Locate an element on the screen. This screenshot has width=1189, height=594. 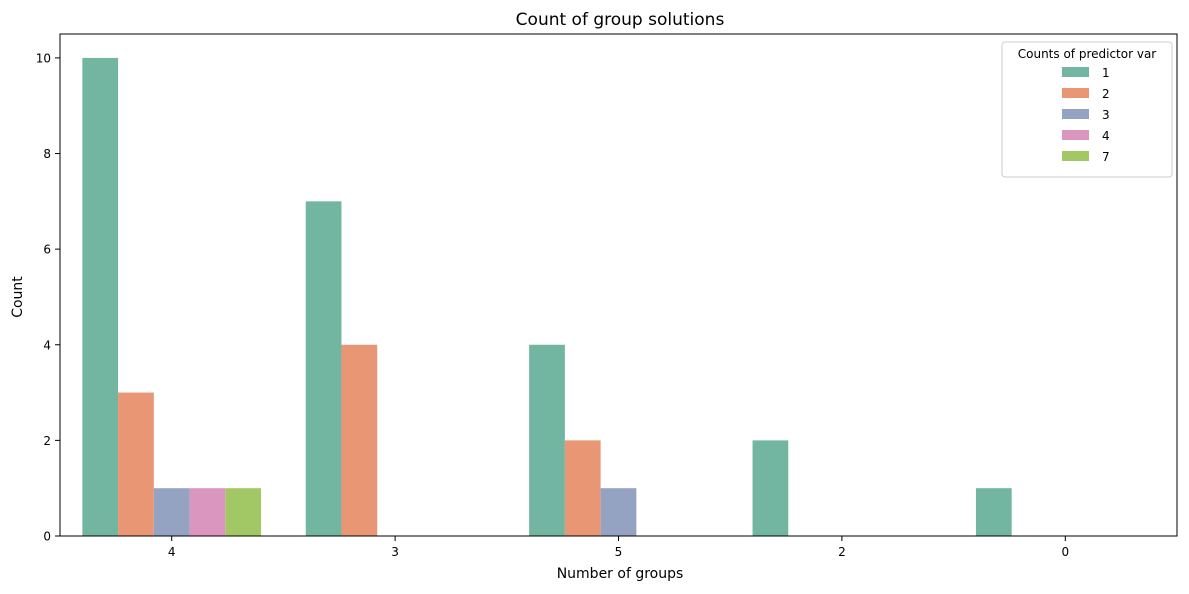
legend-label-7: 7 is located at coordinates (1106, 157).